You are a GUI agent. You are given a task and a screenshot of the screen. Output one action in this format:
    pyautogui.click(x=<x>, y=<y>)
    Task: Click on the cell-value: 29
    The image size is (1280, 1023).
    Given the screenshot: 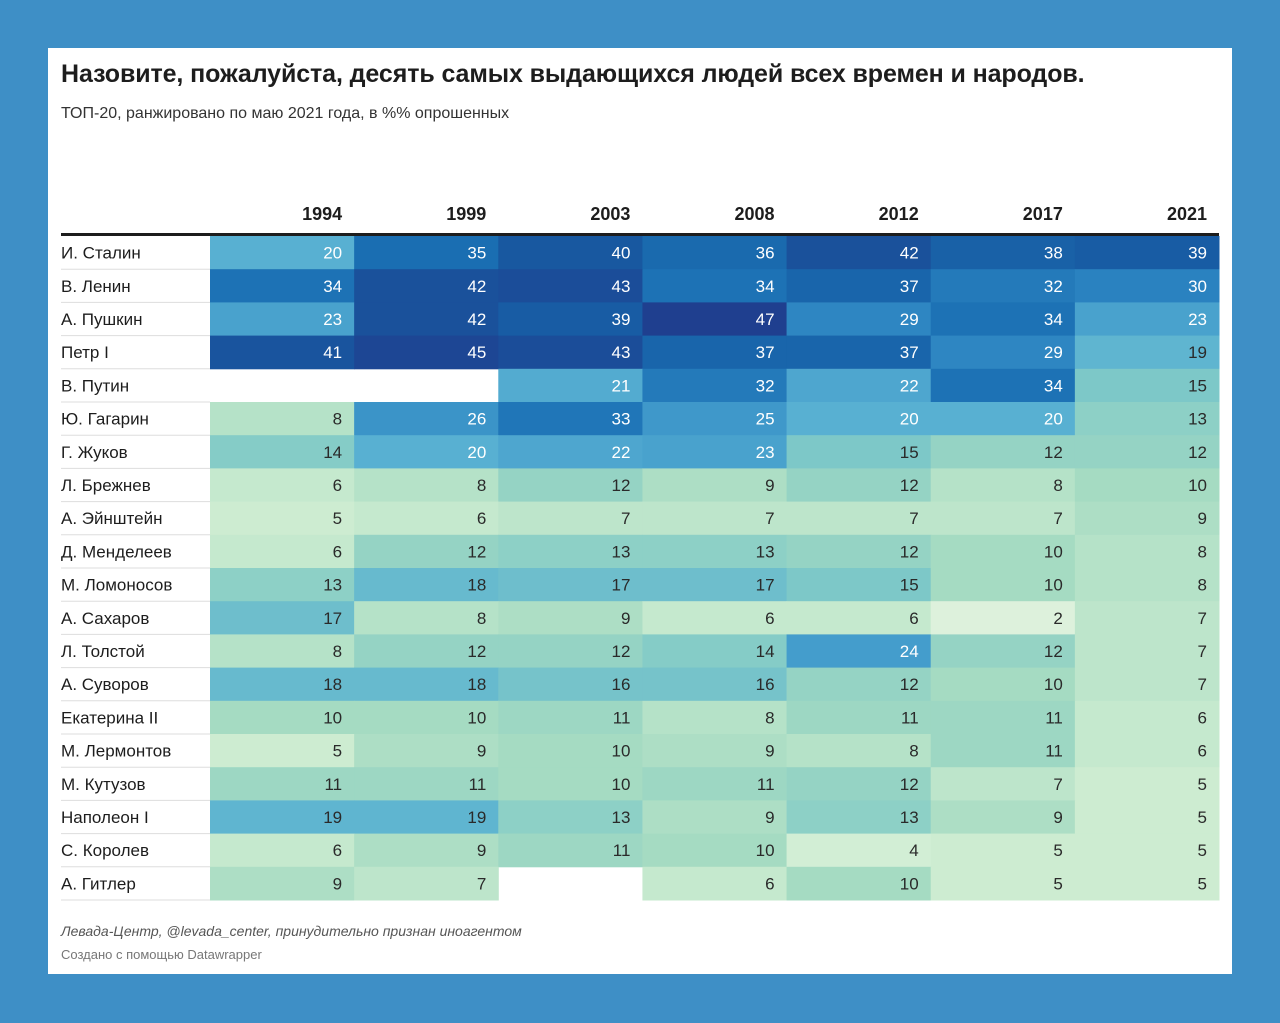 What is the action you would take?
    pyautogui.click(x=1053, y=352)
    